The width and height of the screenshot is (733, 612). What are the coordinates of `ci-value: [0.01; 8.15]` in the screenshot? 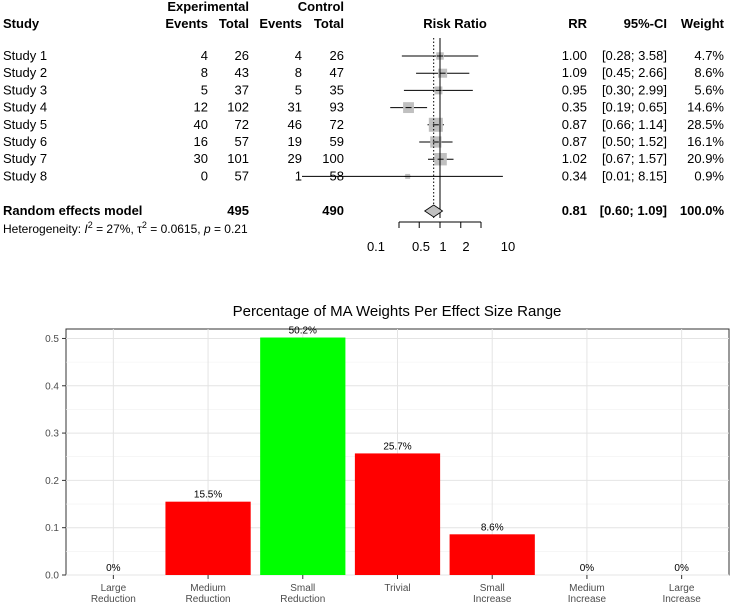 It's located at (634, 175).